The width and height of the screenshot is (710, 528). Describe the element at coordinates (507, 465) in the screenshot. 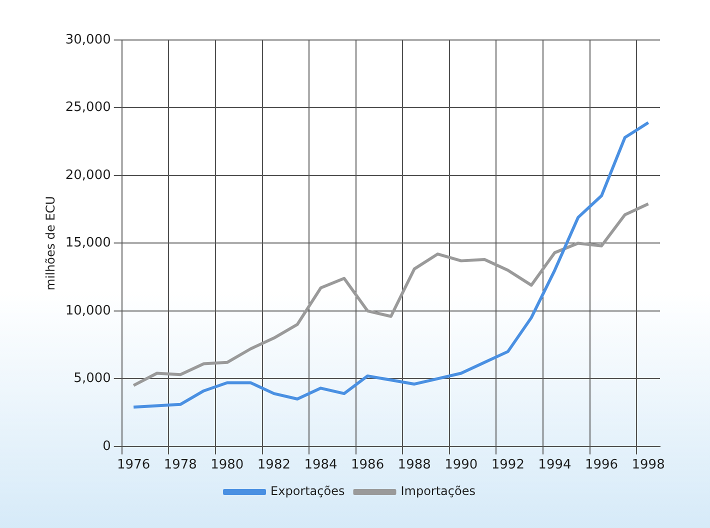

I see `x-tick-label: 1992` at that location.